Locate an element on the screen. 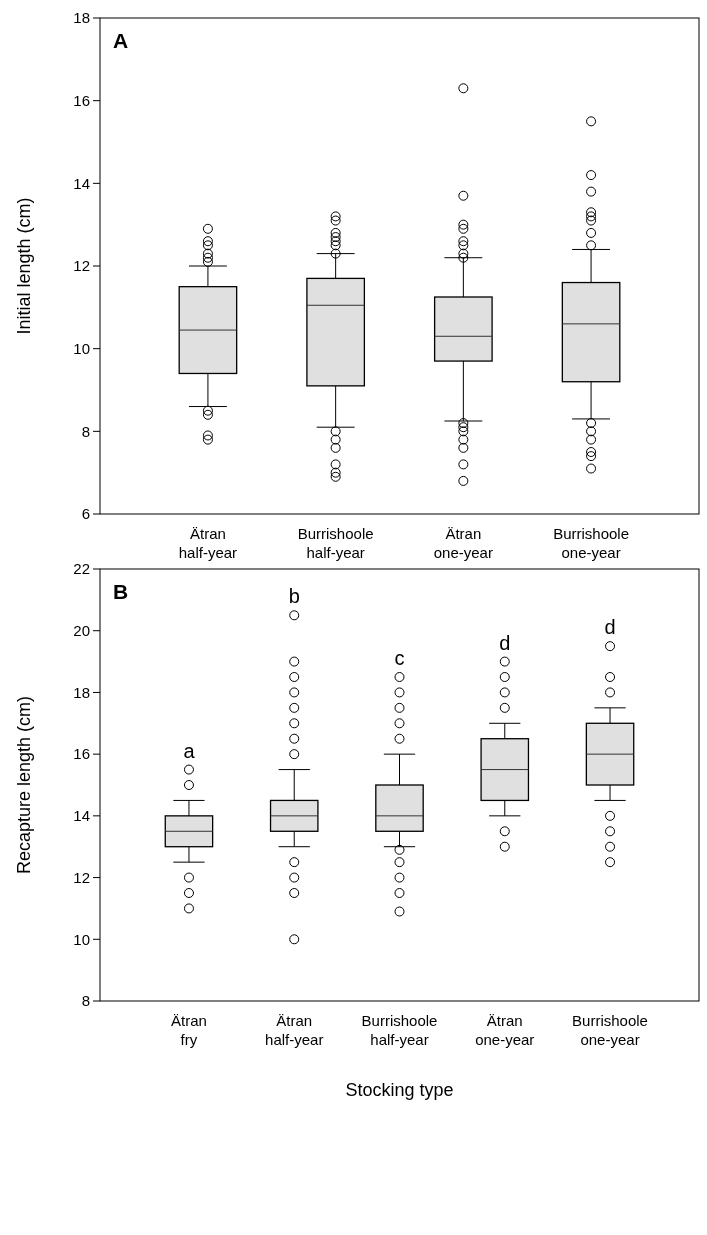 The image size is (707, 1235). y-tick-label: 6 is located at coordinates (85, 514).